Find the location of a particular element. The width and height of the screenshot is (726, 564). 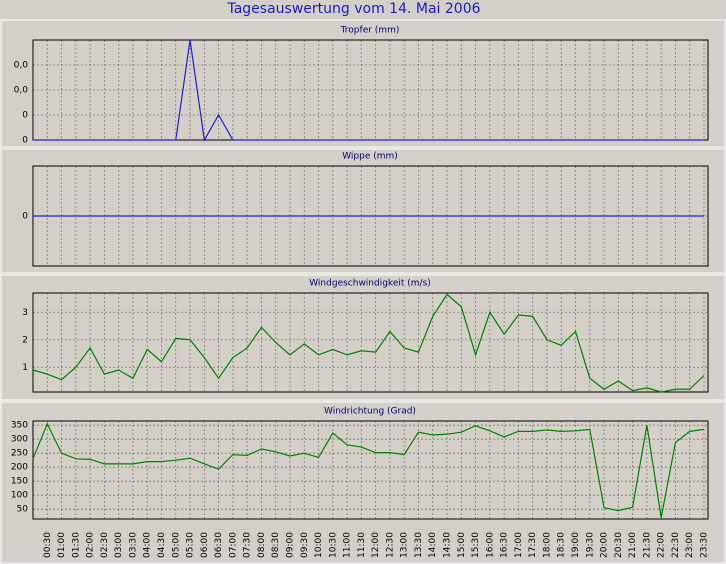

x-tick-label: 07:00 is located at coordinates (233, 545).